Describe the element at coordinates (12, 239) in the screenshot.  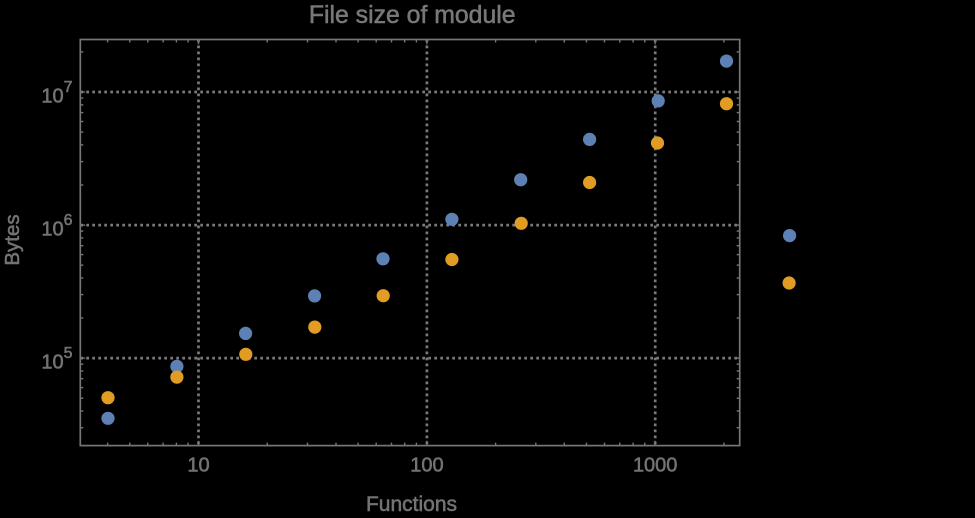
I see `svg-text: Bytes` at that location.